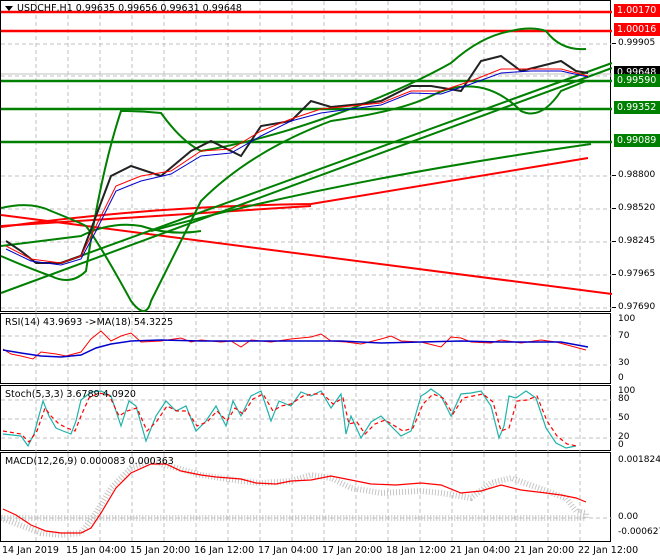  What do you see at coordinates (637, 241) in the screenshot?
I see `price-tick: 0.98245` at bounding box center [637, 241].